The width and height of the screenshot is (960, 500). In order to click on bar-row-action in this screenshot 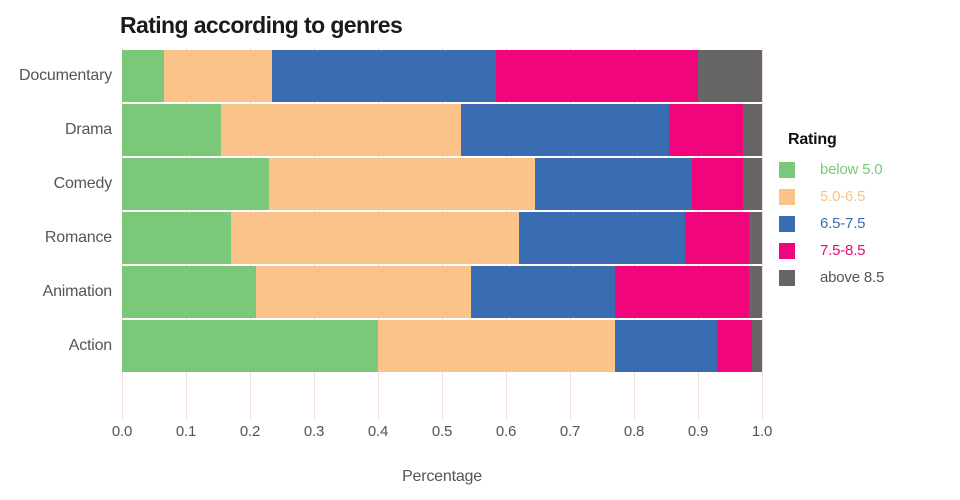, I will do `click(442, 346)`.